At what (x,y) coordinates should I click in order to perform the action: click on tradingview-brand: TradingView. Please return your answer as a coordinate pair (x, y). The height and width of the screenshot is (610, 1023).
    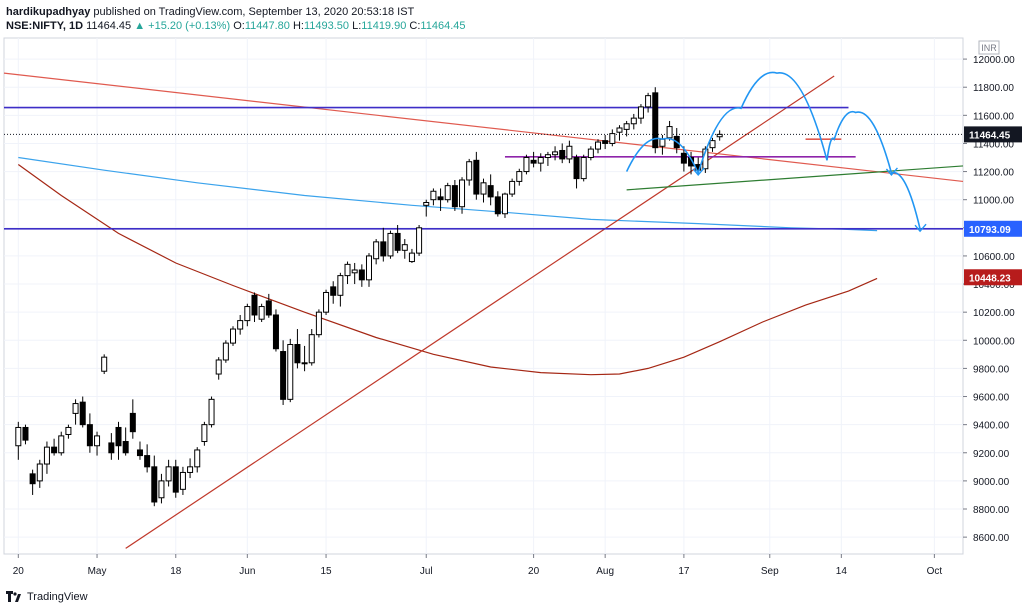
    Looking at the image, I should click on (57, 597).